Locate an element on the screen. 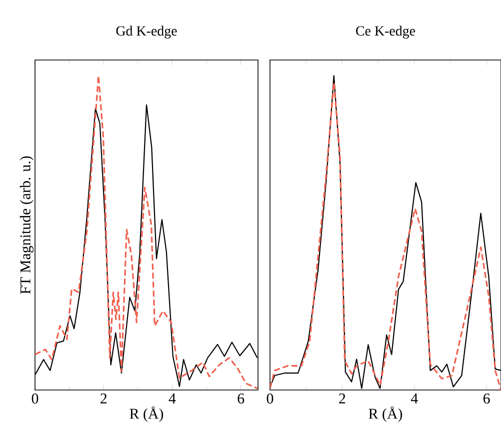 The image size is (501, 436). chart-title: Gd K-edge is located at coordinates (146, 32).